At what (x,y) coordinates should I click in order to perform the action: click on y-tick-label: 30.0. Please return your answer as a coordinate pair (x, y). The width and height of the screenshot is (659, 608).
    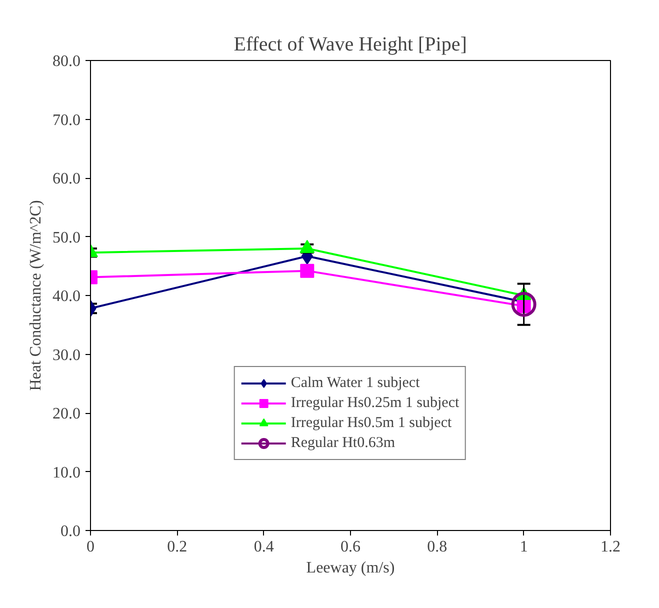
    Looking at the image, I should click on (66, 355).